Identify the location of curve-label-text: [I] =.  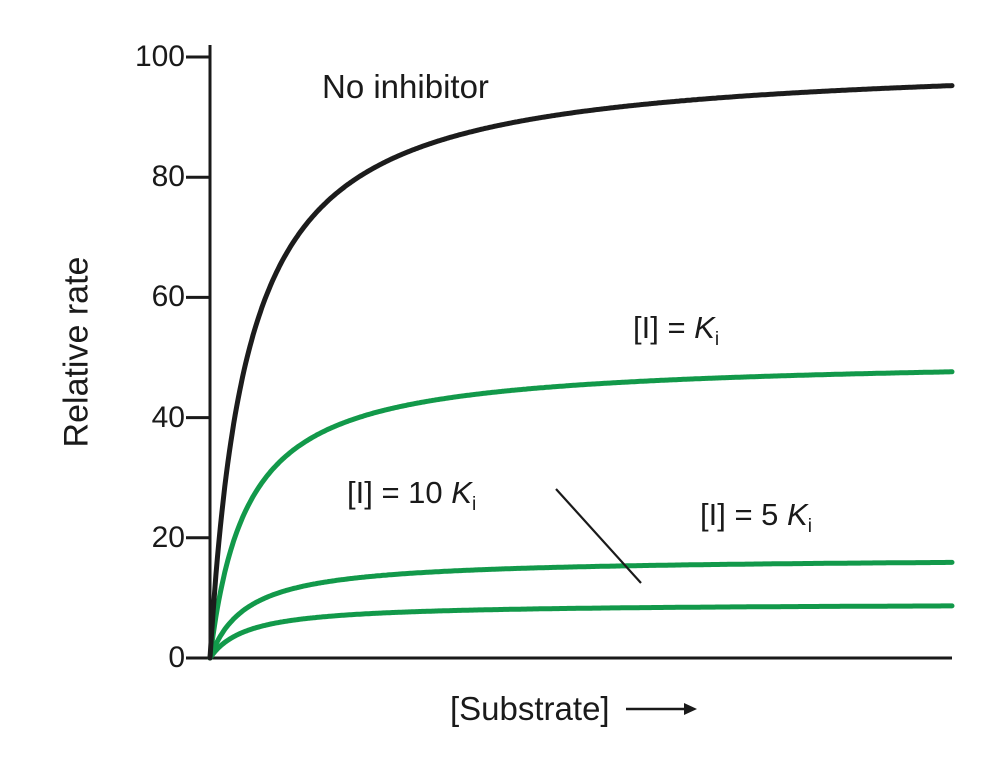
(664, 327).